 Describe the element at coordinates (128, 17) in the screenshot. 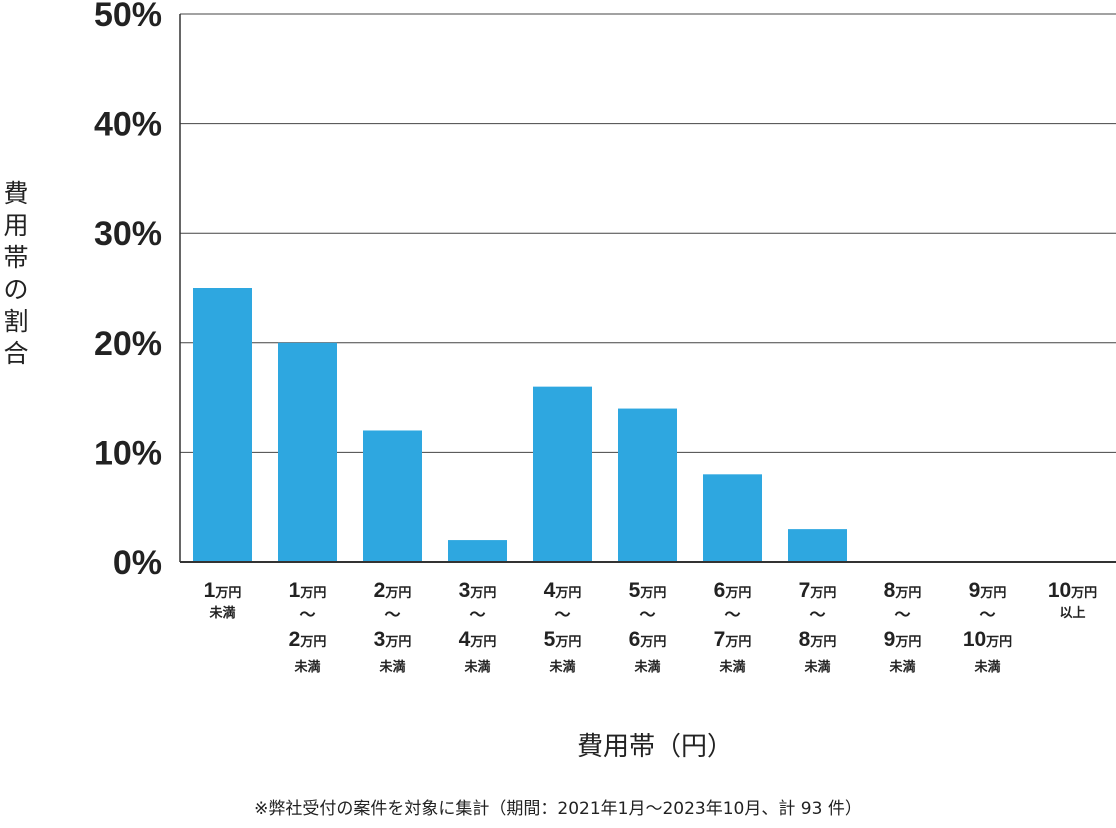

I see `y-tick-label: 50%` at that location.